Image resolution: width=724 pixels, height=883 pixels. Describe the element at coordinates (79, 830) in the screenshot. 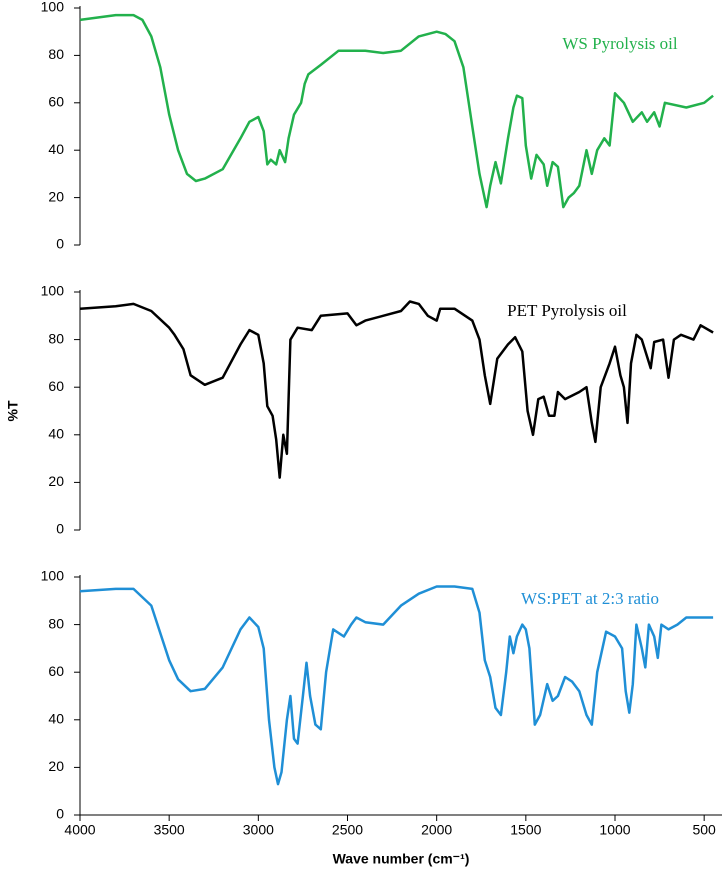

I see `x-tick-label: 4000` at that location.